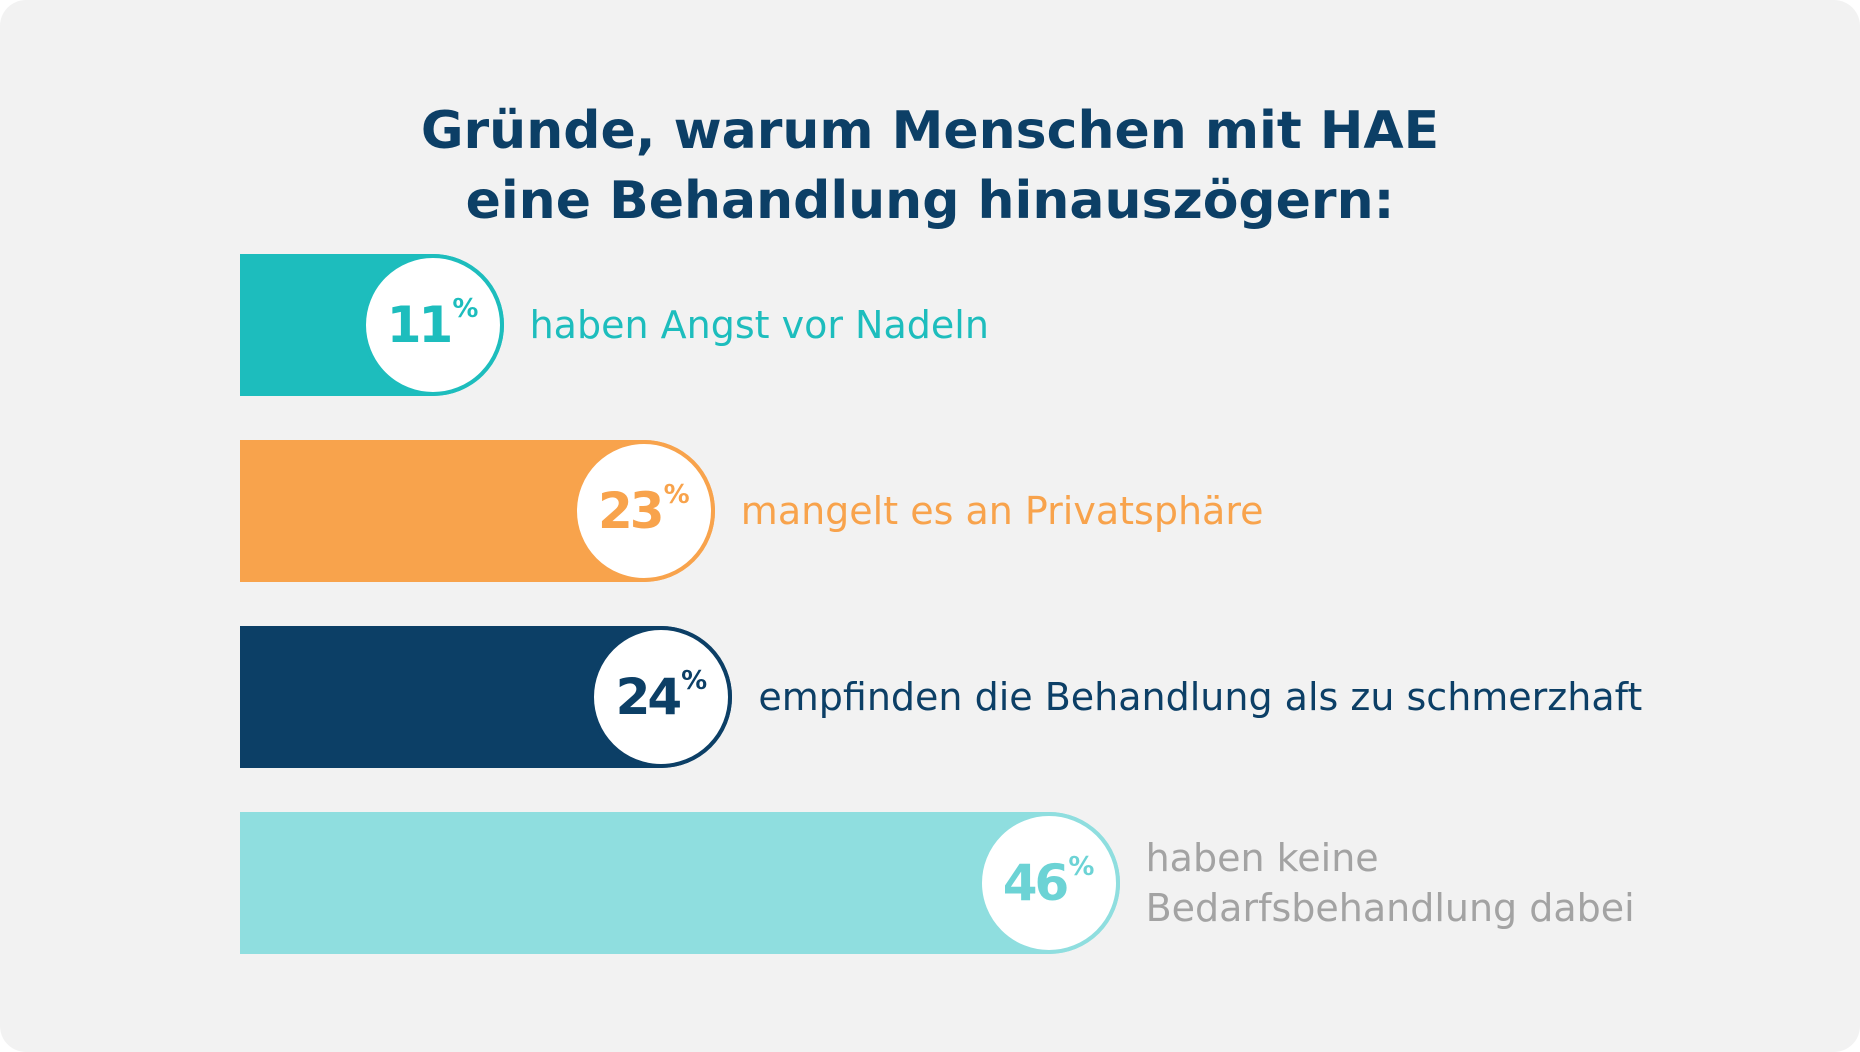 This screenshot has width=1860, height=1052. Describe the element at coordinates (420, 325) in the screenshot. I see `value-label: 11` at that location.